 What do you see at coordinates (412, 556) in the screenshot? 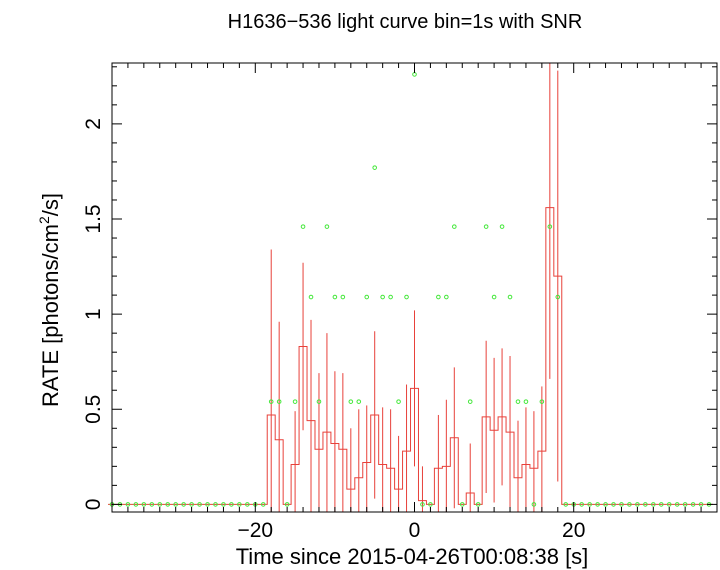
I see `x-axis-label: Time since 2015-04-26T00:08:38 [s]` at bounding box center [412, 556].